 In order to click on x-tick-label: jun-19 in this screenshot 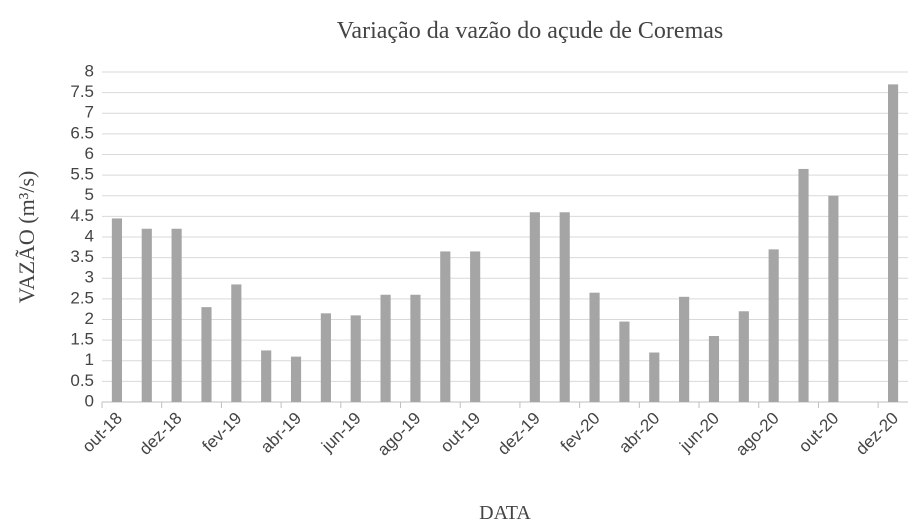, I will do `click(341, 433)`.